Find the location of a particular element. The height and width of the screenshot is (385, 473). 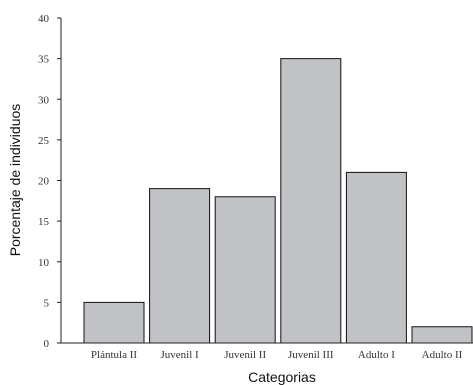

x-tick-label: Juvenil II is located at coordinates (245, 355).